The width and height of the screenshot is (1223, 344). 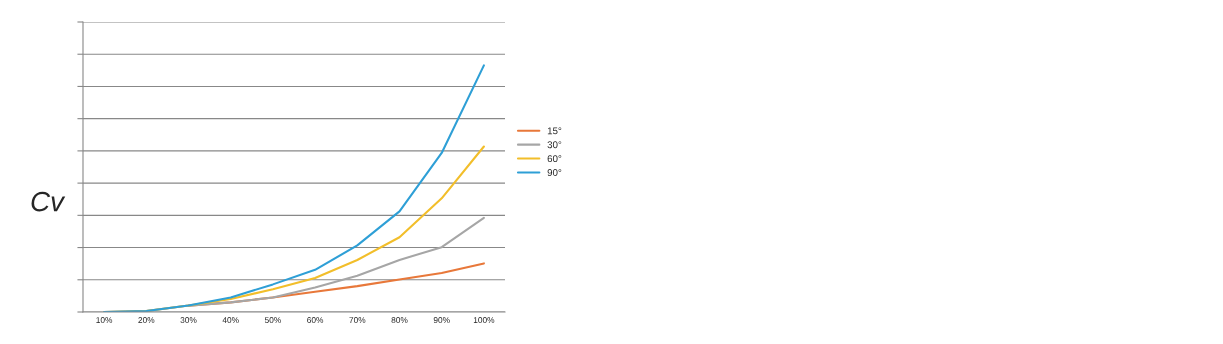 I want to click on x-tick-label: 10%, so click(x=104, y=320).